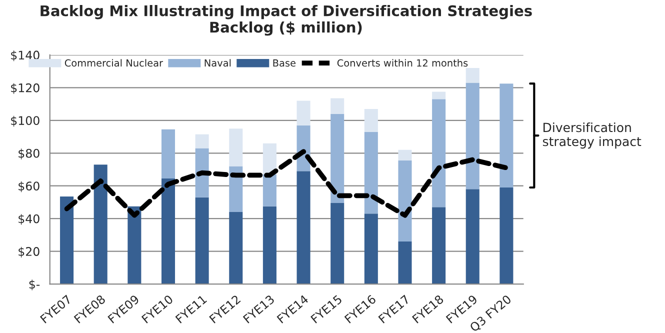 This screenshot has height=333, width=665. Describe the element at coordinates (286, 12) in the screenshot. I see `chart-title: Backlog Mix Illustrating Impact of Diversification Strategies` at that location.